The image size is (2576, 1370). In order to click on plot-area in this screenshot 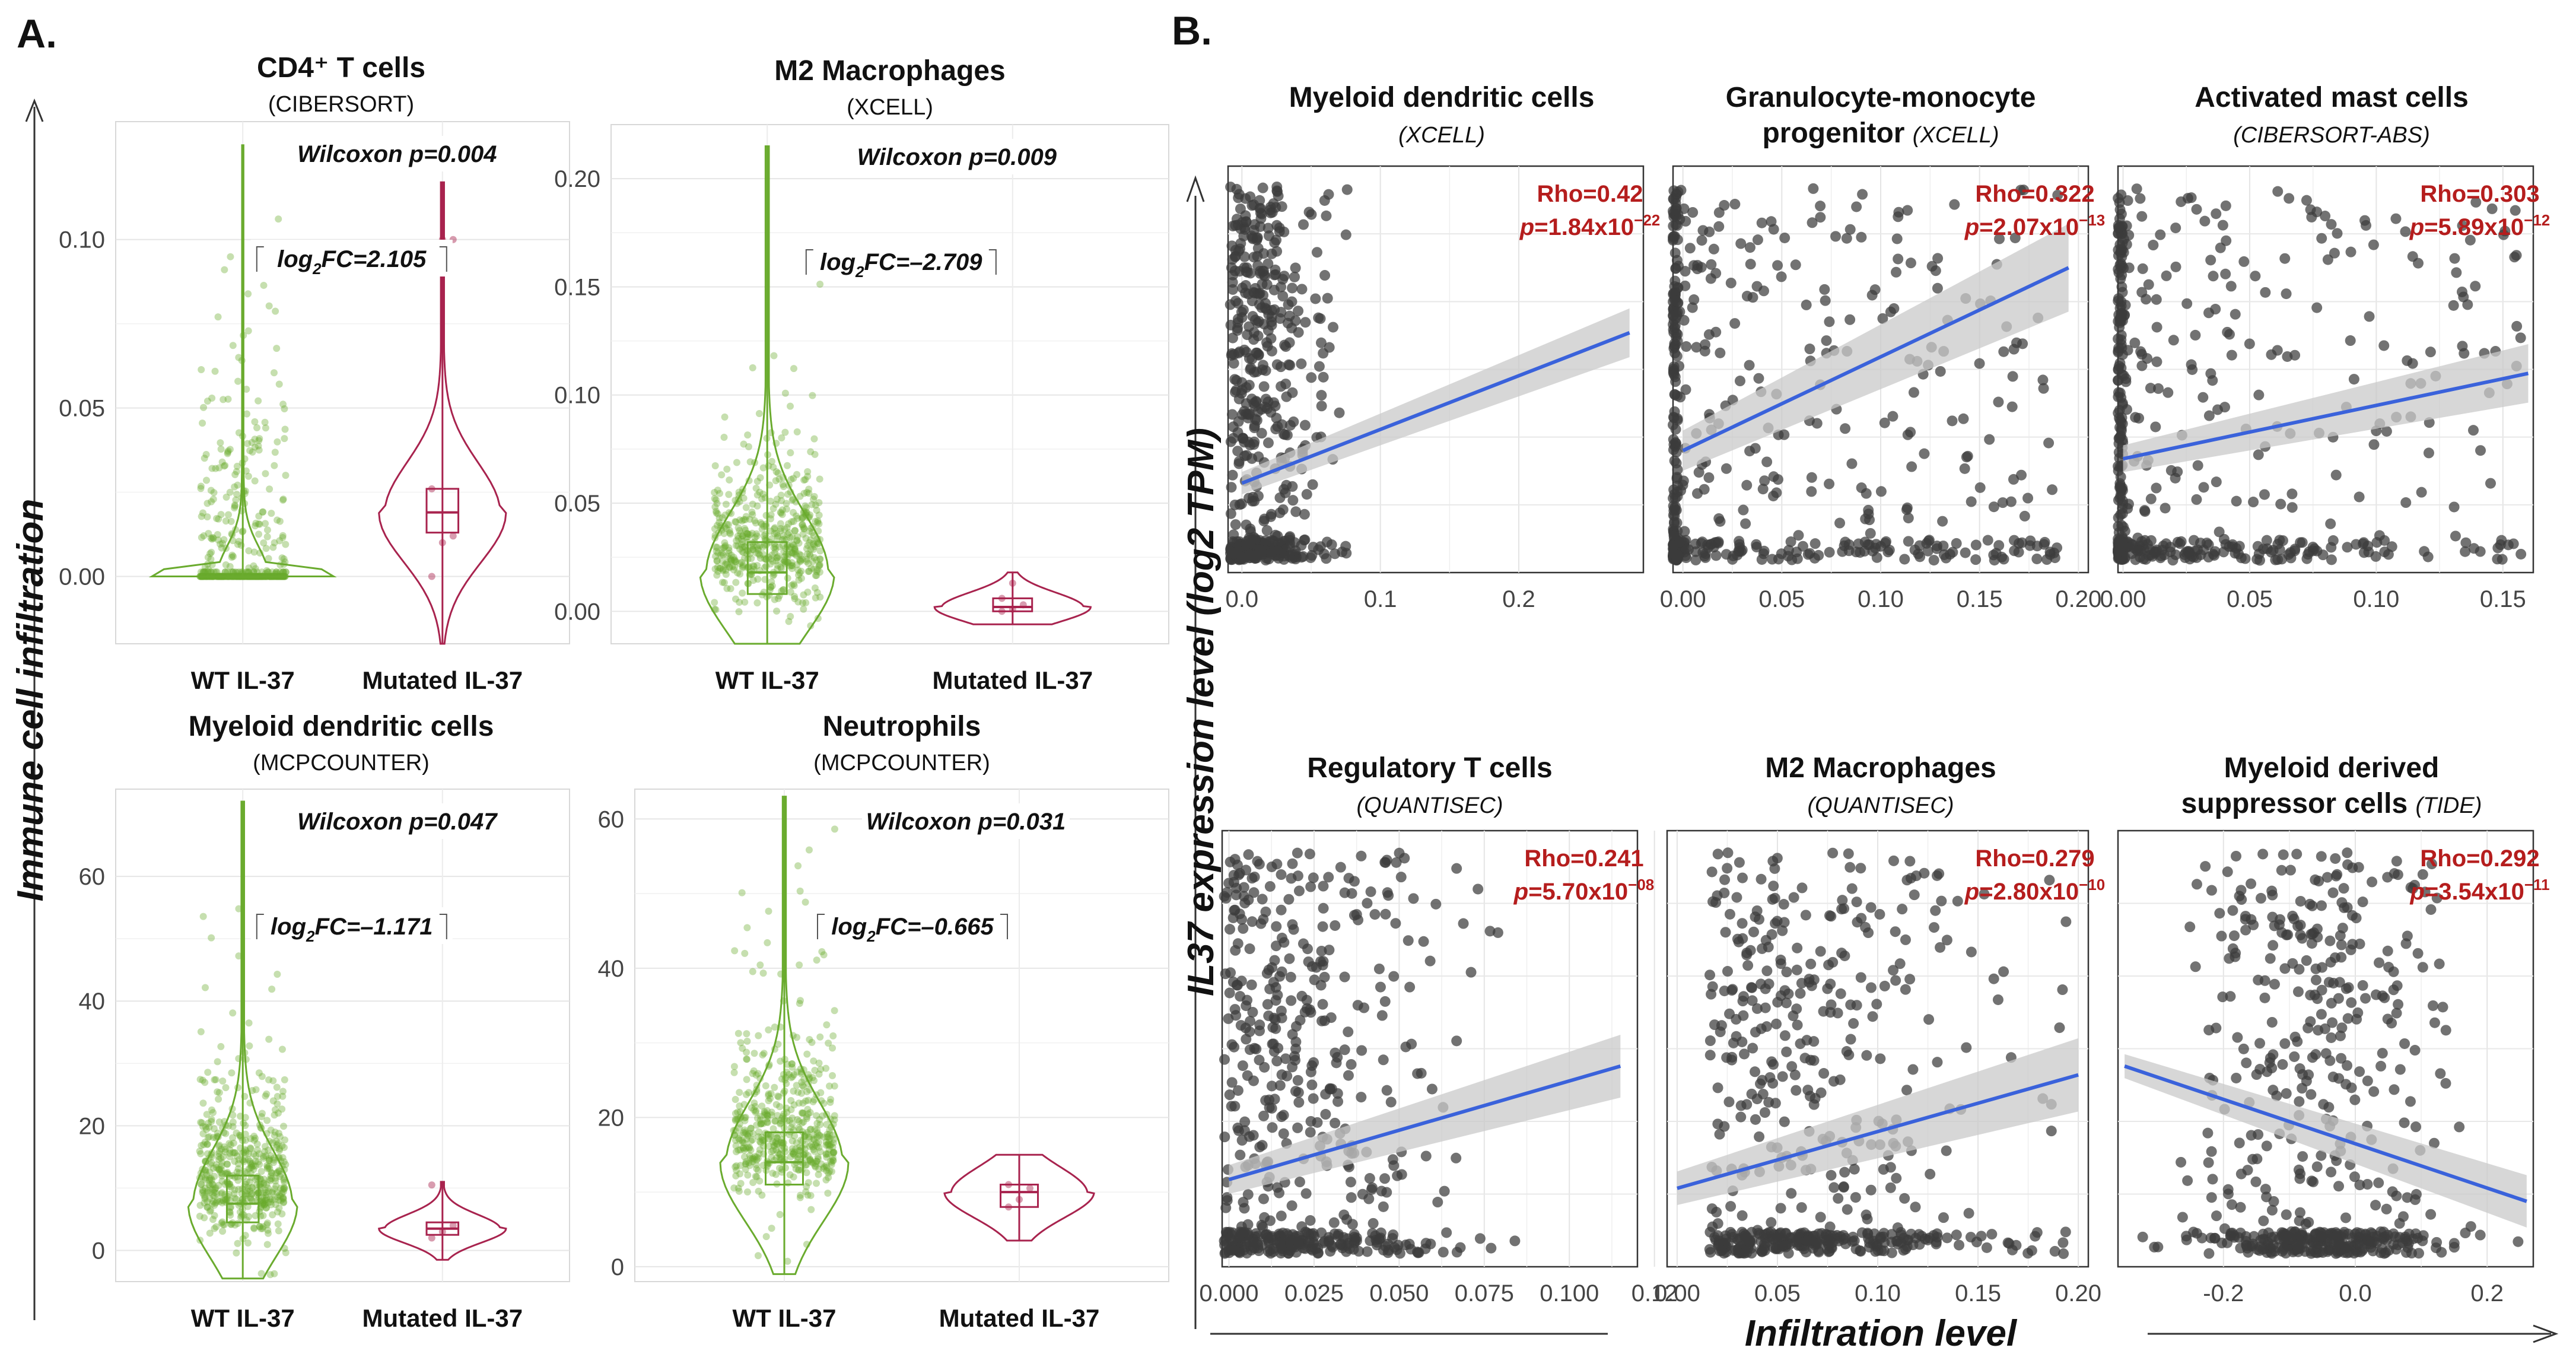, I will do `click(342, 383)`.